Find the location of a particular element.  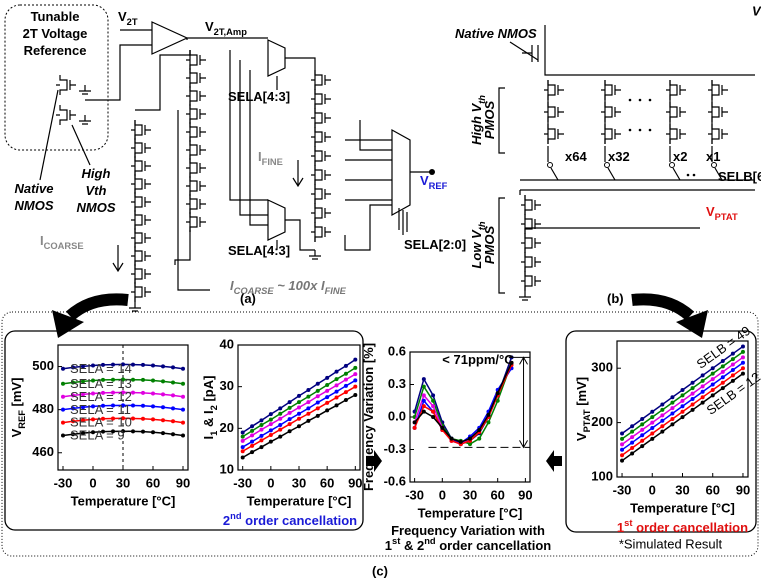

text-part: x1 is located at coordinates (713, 156).